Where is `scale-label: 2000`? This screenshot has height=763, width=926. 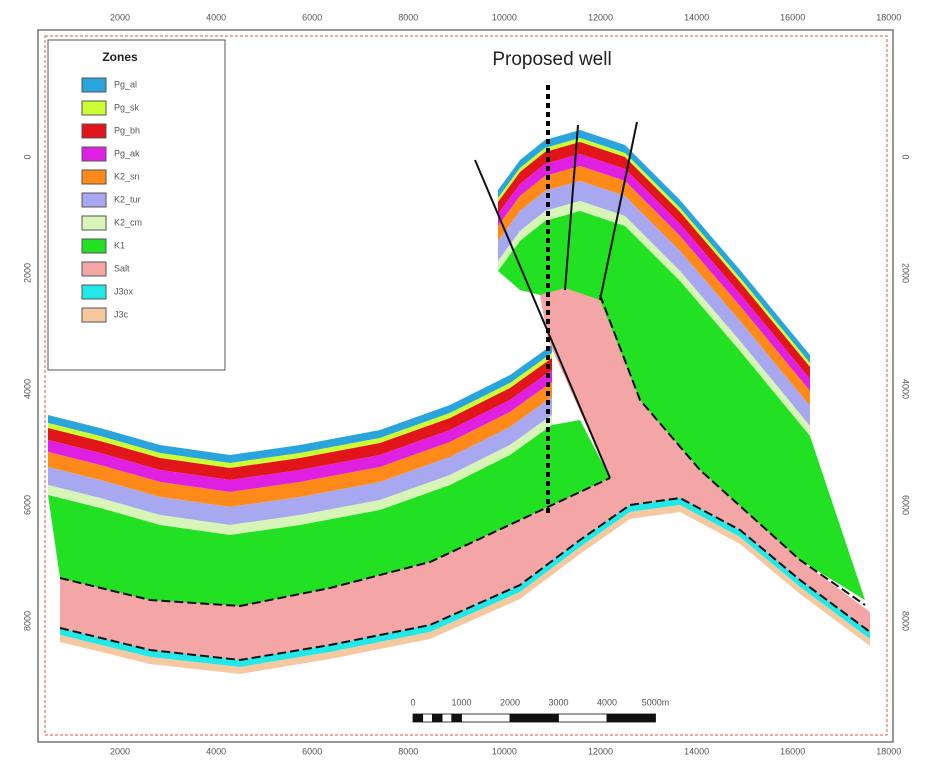 scale-label: 2000 is located at coordinates (510, 702).